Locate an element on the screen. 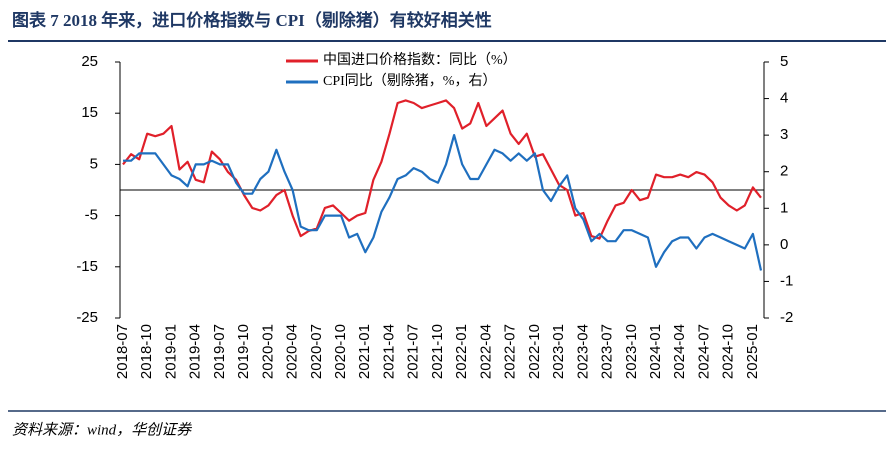 The width and height of the screenshot is (895, 456). x-tick-label: 2024-04 is located at coordinates (679, 351).